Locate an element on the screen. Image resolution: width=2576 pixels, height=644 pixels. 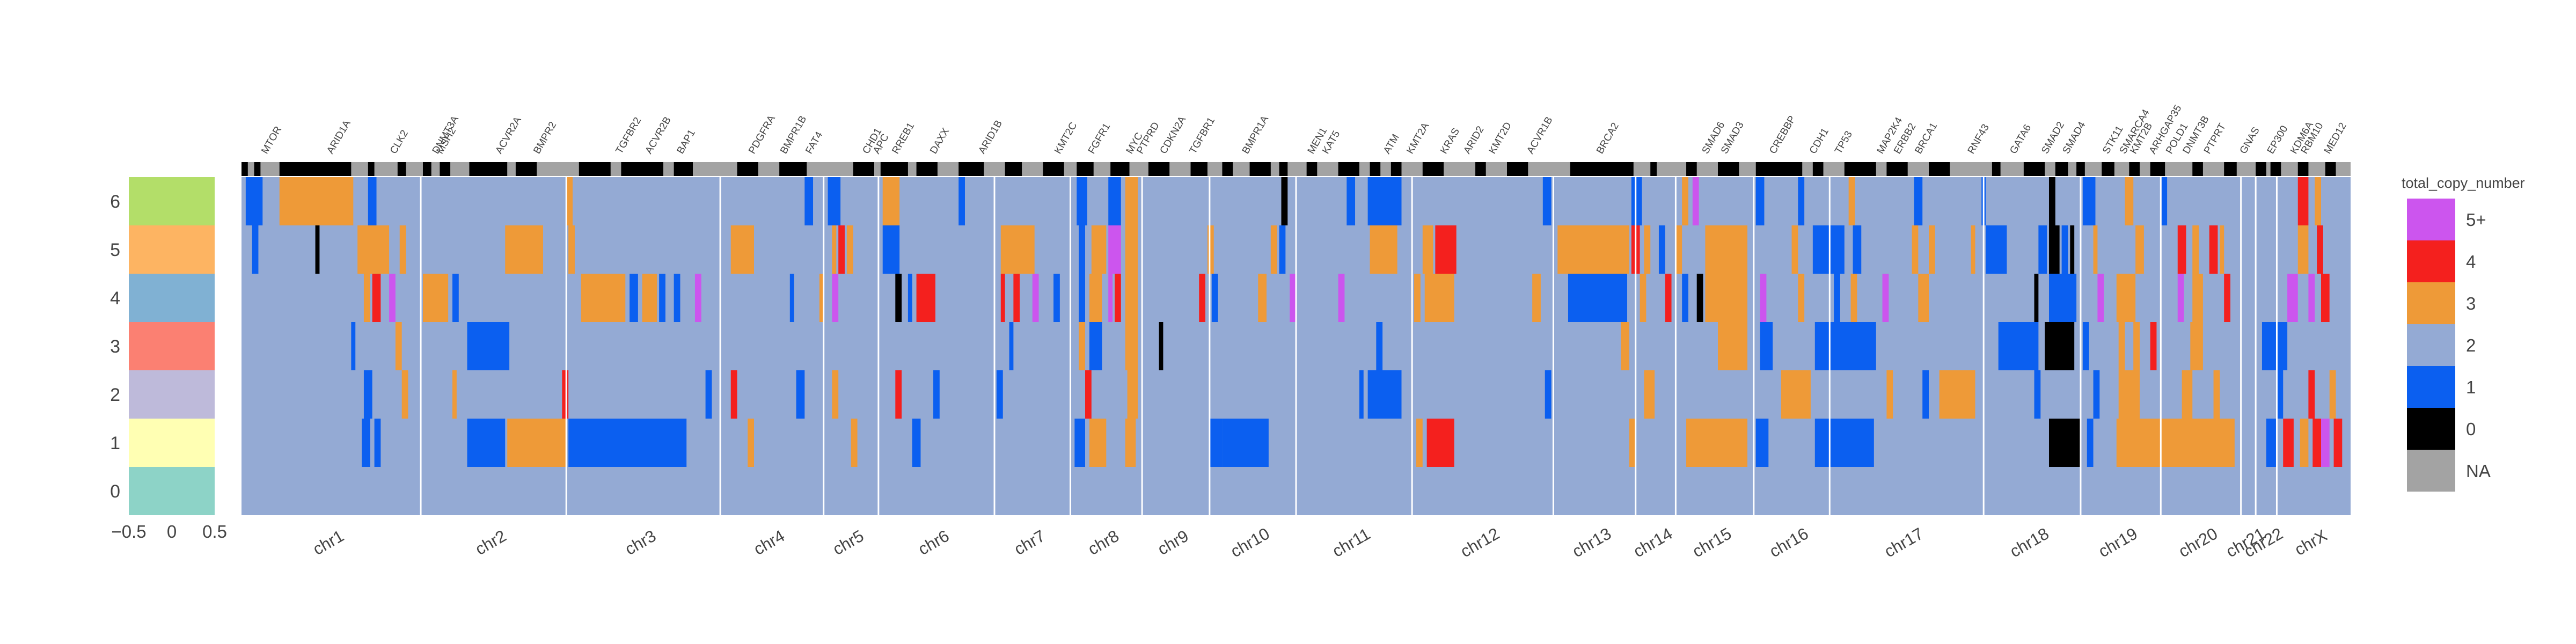
legend-label: 5+ is located at coordinates (2476, 220).